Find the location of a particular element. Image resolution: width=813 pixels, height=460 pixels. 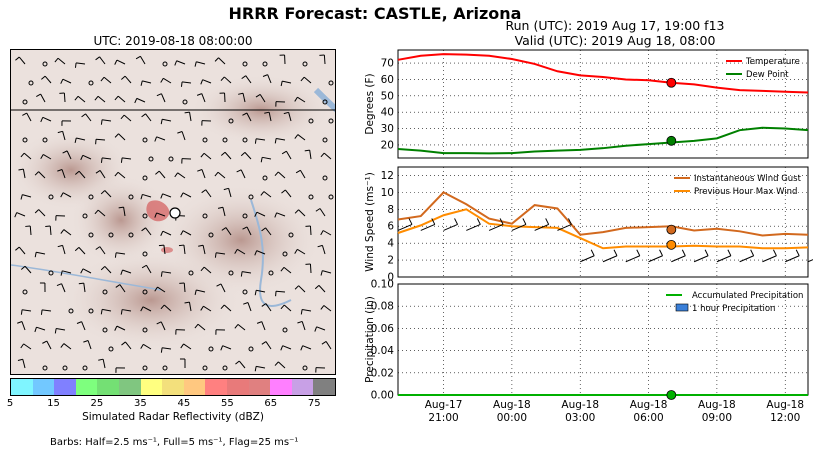

colorbar-tick-label: 35 is located at coordinates (140, 403).